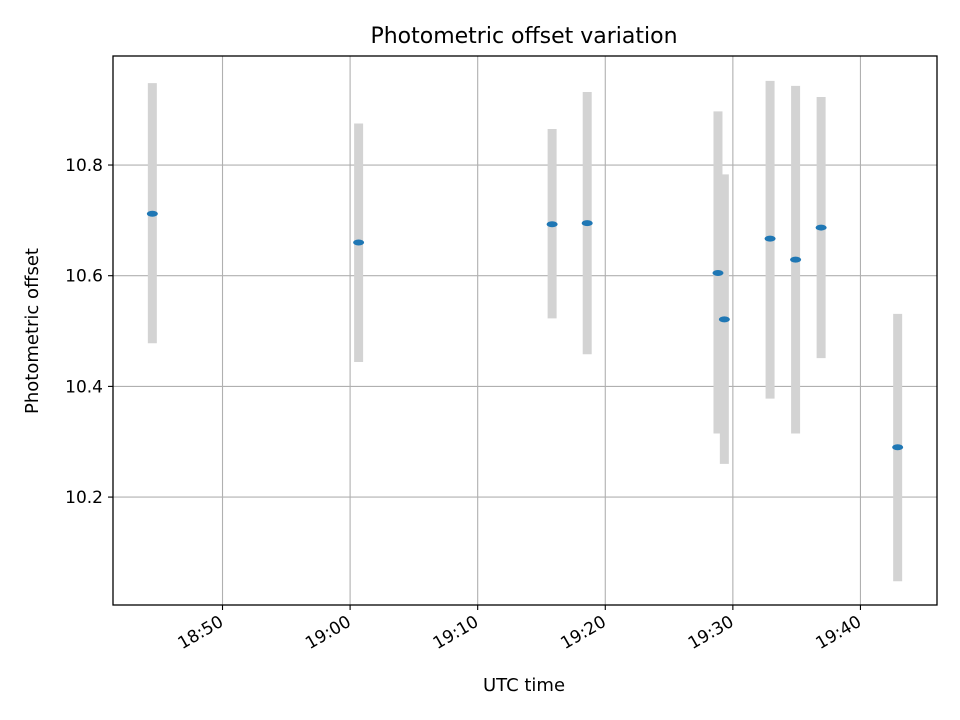 The width and height of the screenshot is (960, 720). Describe the element at coordinates (32, 331) in the screenshot. I see `y-axis-label: Photometric offset` at that location.